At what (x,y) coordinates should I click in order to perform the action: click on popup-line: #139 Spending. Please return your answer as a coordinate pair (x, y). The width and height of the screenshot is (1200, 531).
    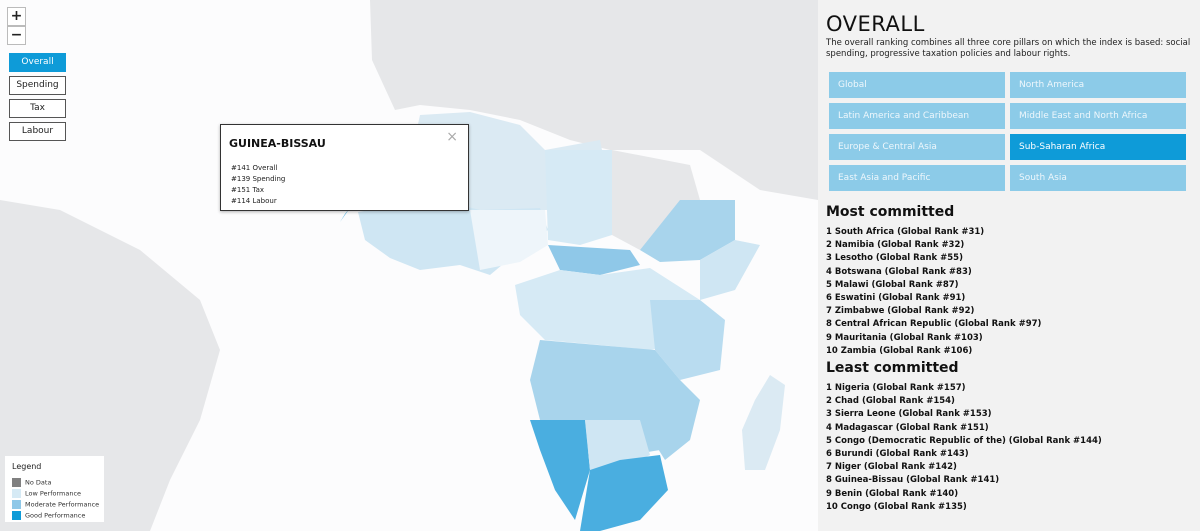
    Looking at the image, I should click on (258, 179).